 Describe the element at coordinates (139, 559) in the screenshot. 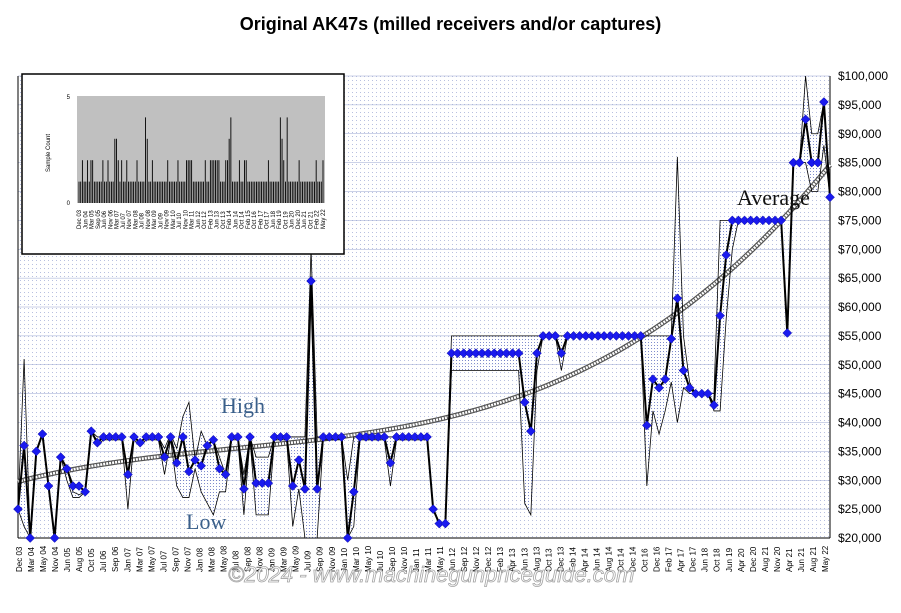

I see `x-tick-label: Mar 07` at that location.